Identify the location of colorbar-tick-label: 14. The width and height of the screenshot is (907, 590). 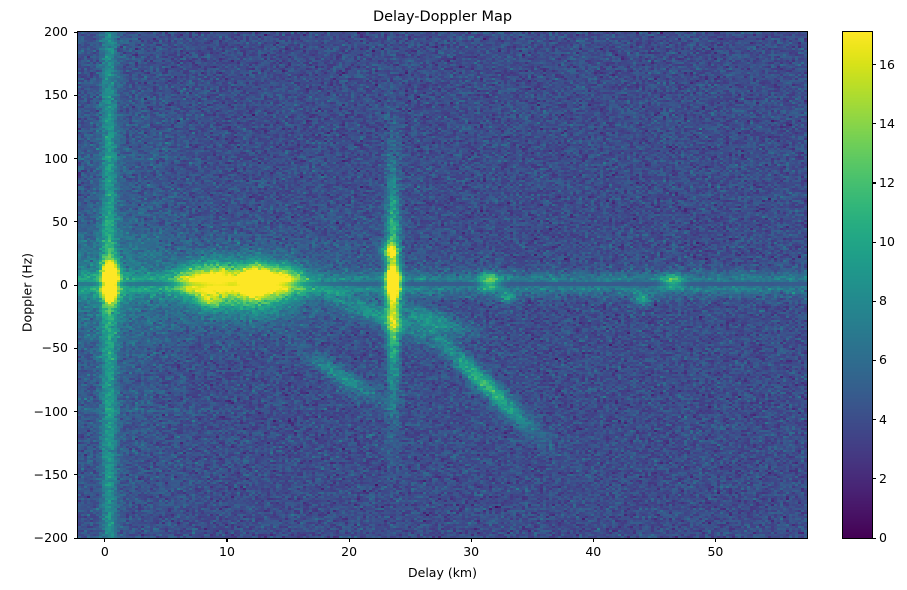
(887, 123).